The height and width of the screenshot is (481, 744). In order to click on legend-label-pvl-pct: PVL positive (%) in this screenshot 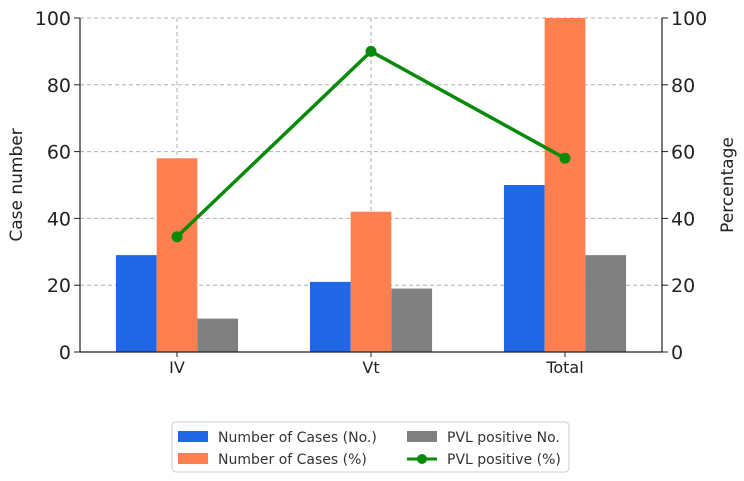, I will do `click(504, 460)`.